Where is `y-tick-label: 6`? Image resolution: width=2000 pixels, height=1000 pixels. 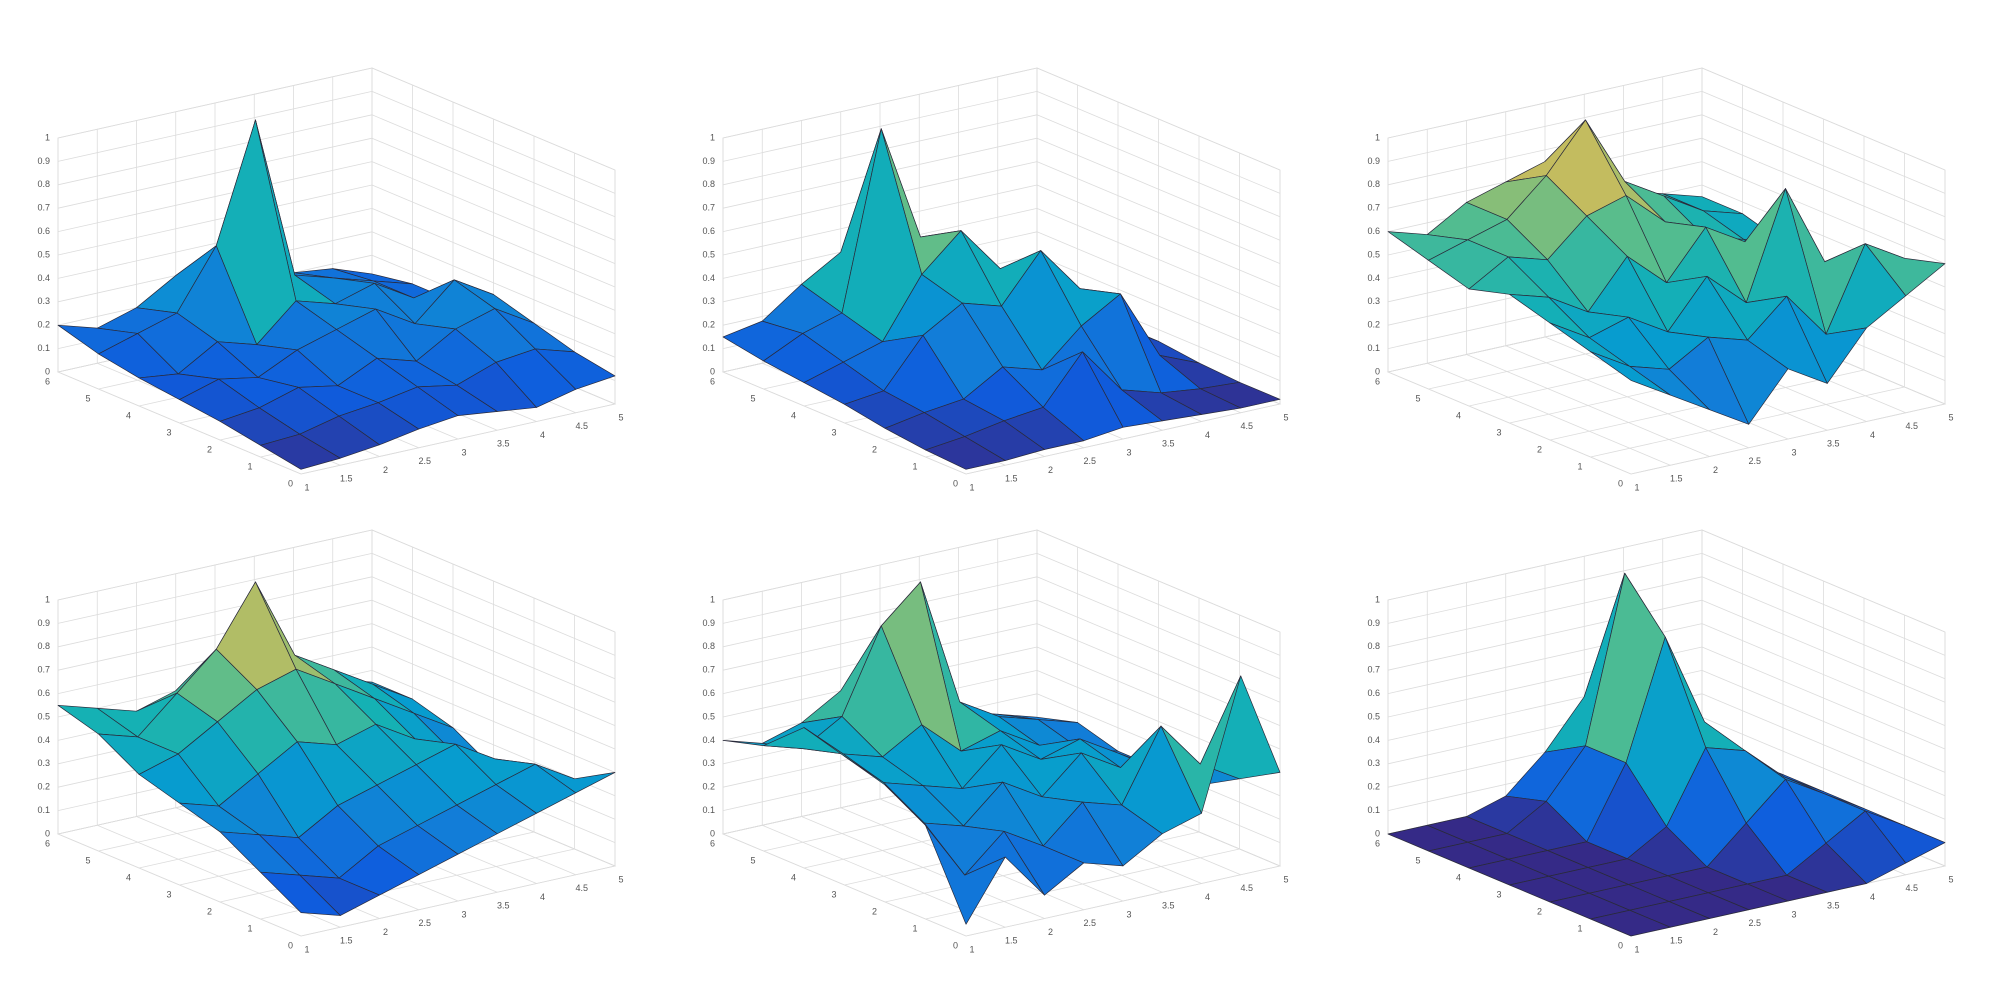 y-tick-label: 6 is located at coordinates (47, 381).